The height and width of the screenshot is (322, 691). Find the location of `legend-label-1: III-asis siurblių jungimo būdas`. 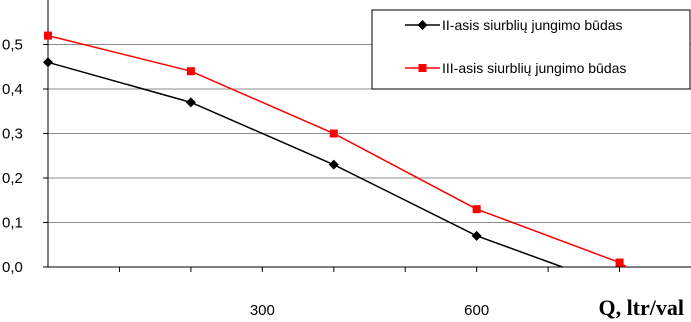

legend-label-1: III-asis siurblių jungimo būdas is located at coordinates (534, 68).